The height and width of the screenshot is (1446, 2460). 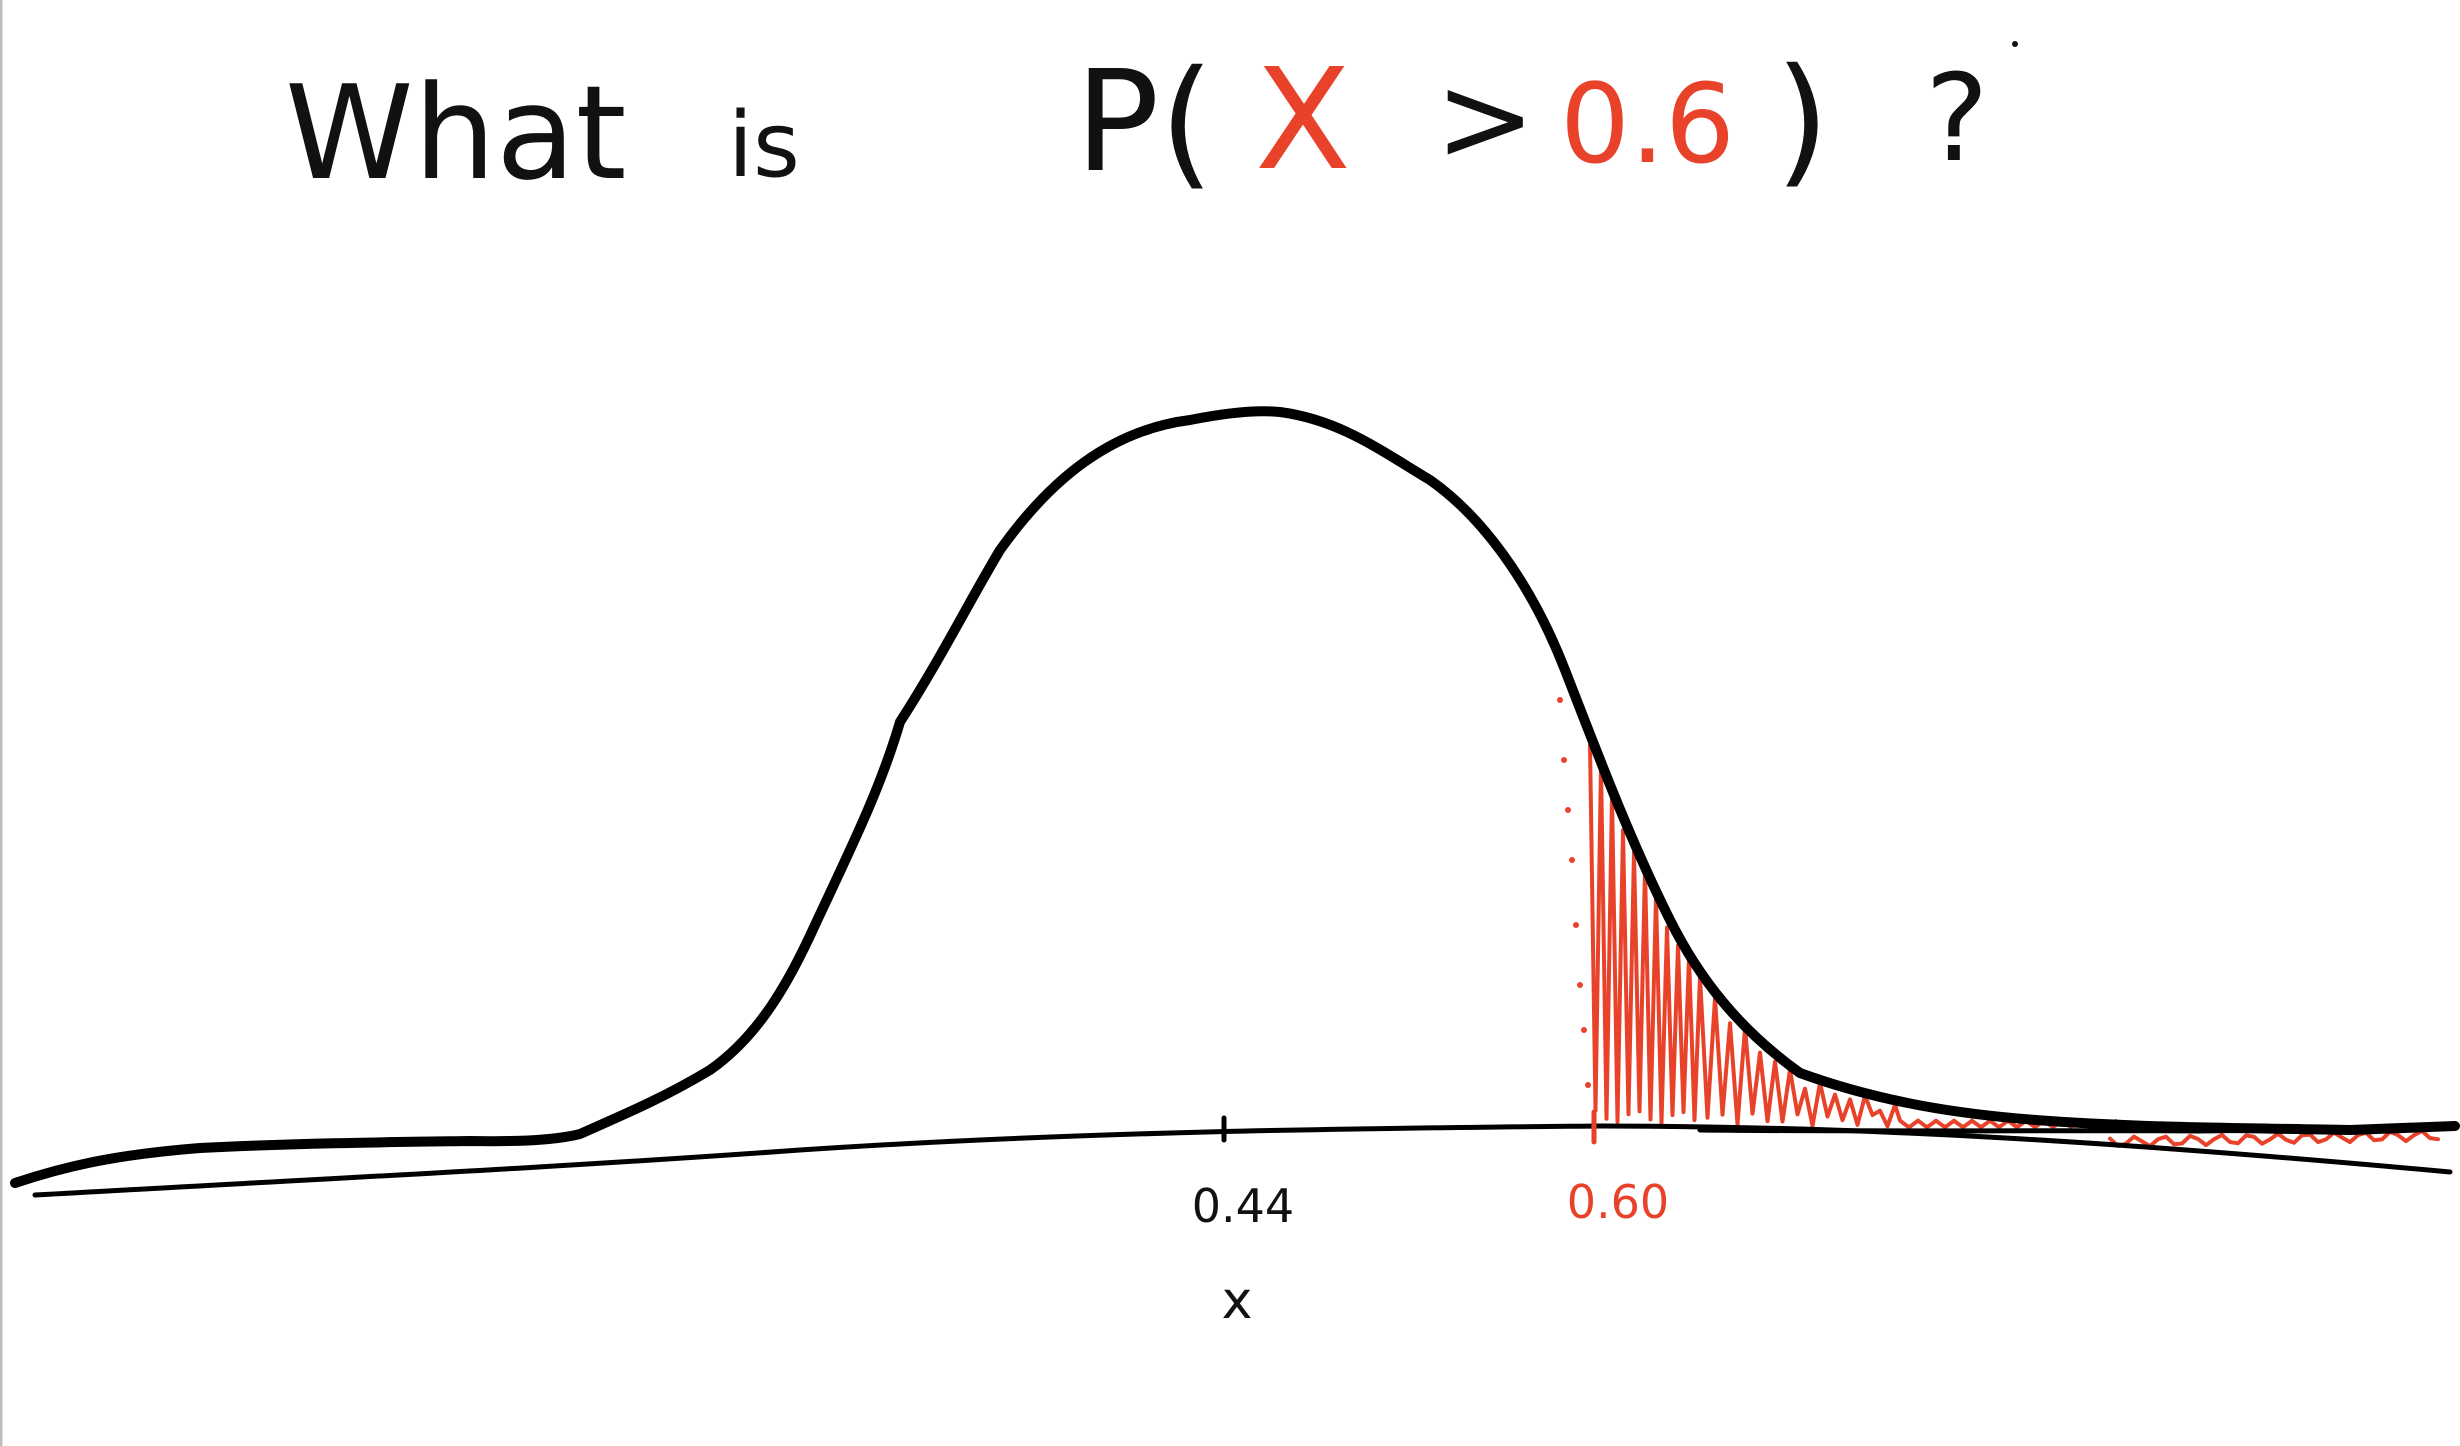 What do you see at coordinates (1303, 120) in the screenshot?
I see `title-variable-x: X` at bounding box center [1303, 120].